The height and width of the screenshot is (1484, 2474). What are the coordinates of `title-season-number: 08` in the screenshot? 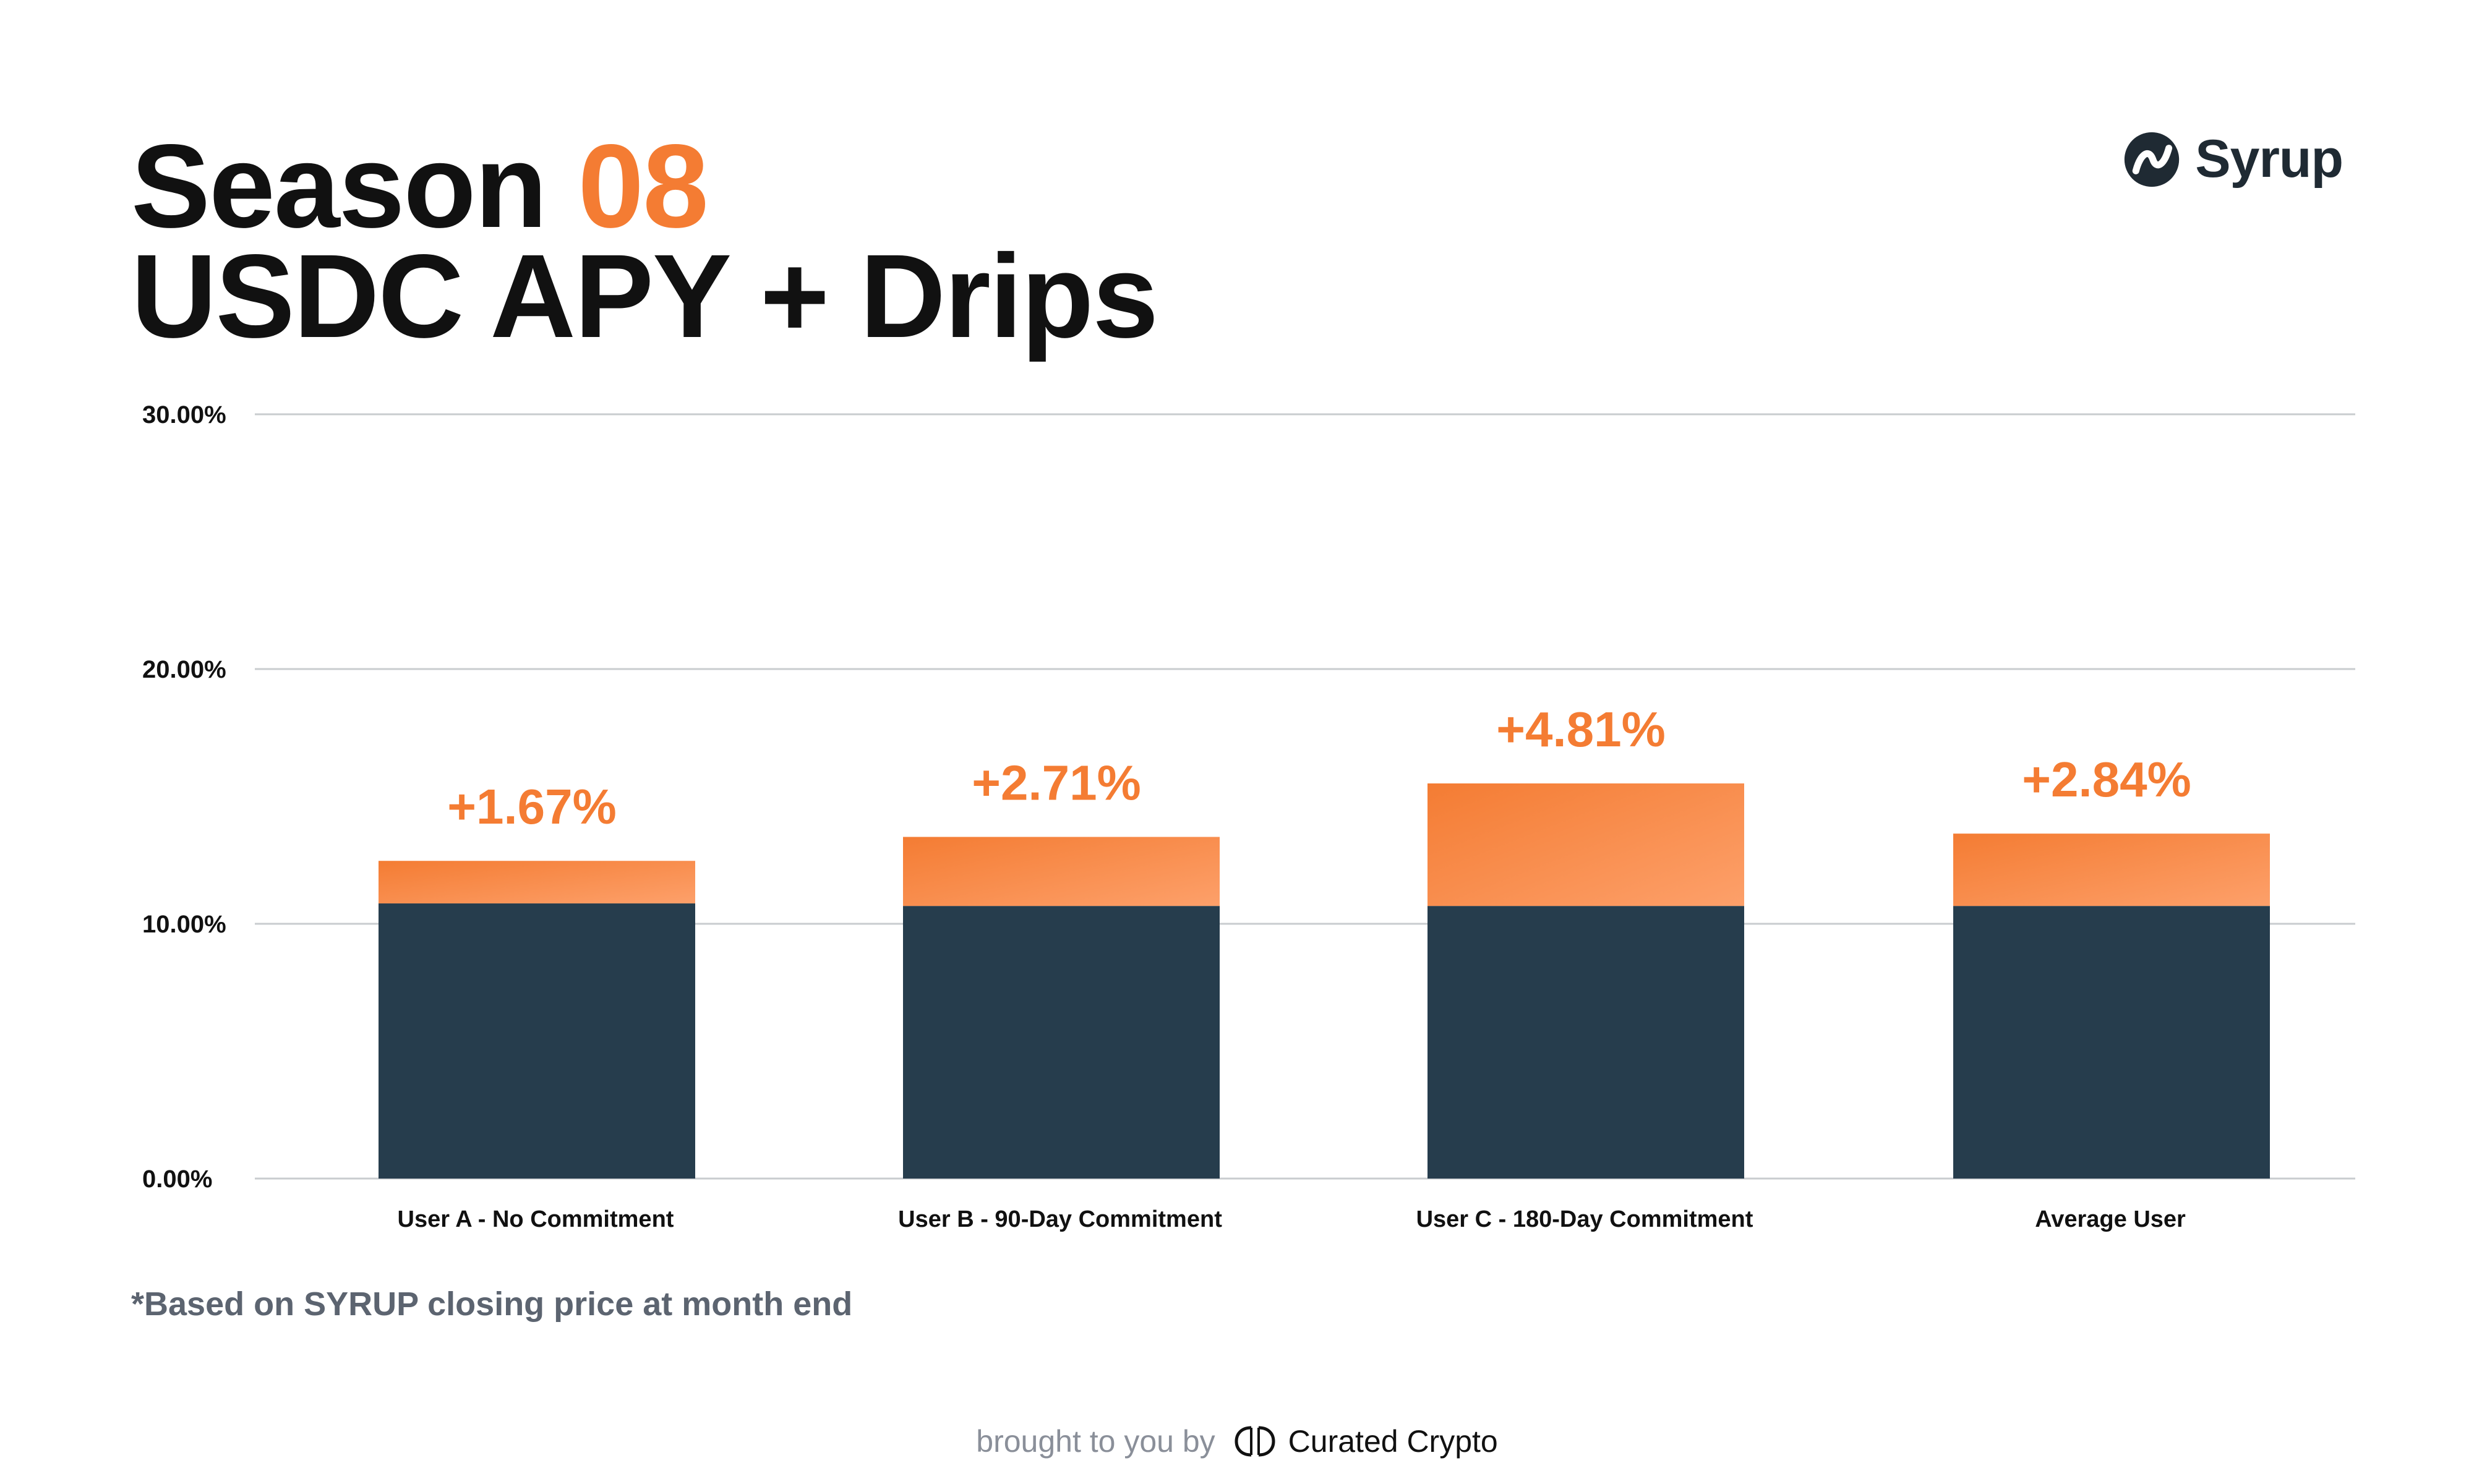 It's located at (643, 185).